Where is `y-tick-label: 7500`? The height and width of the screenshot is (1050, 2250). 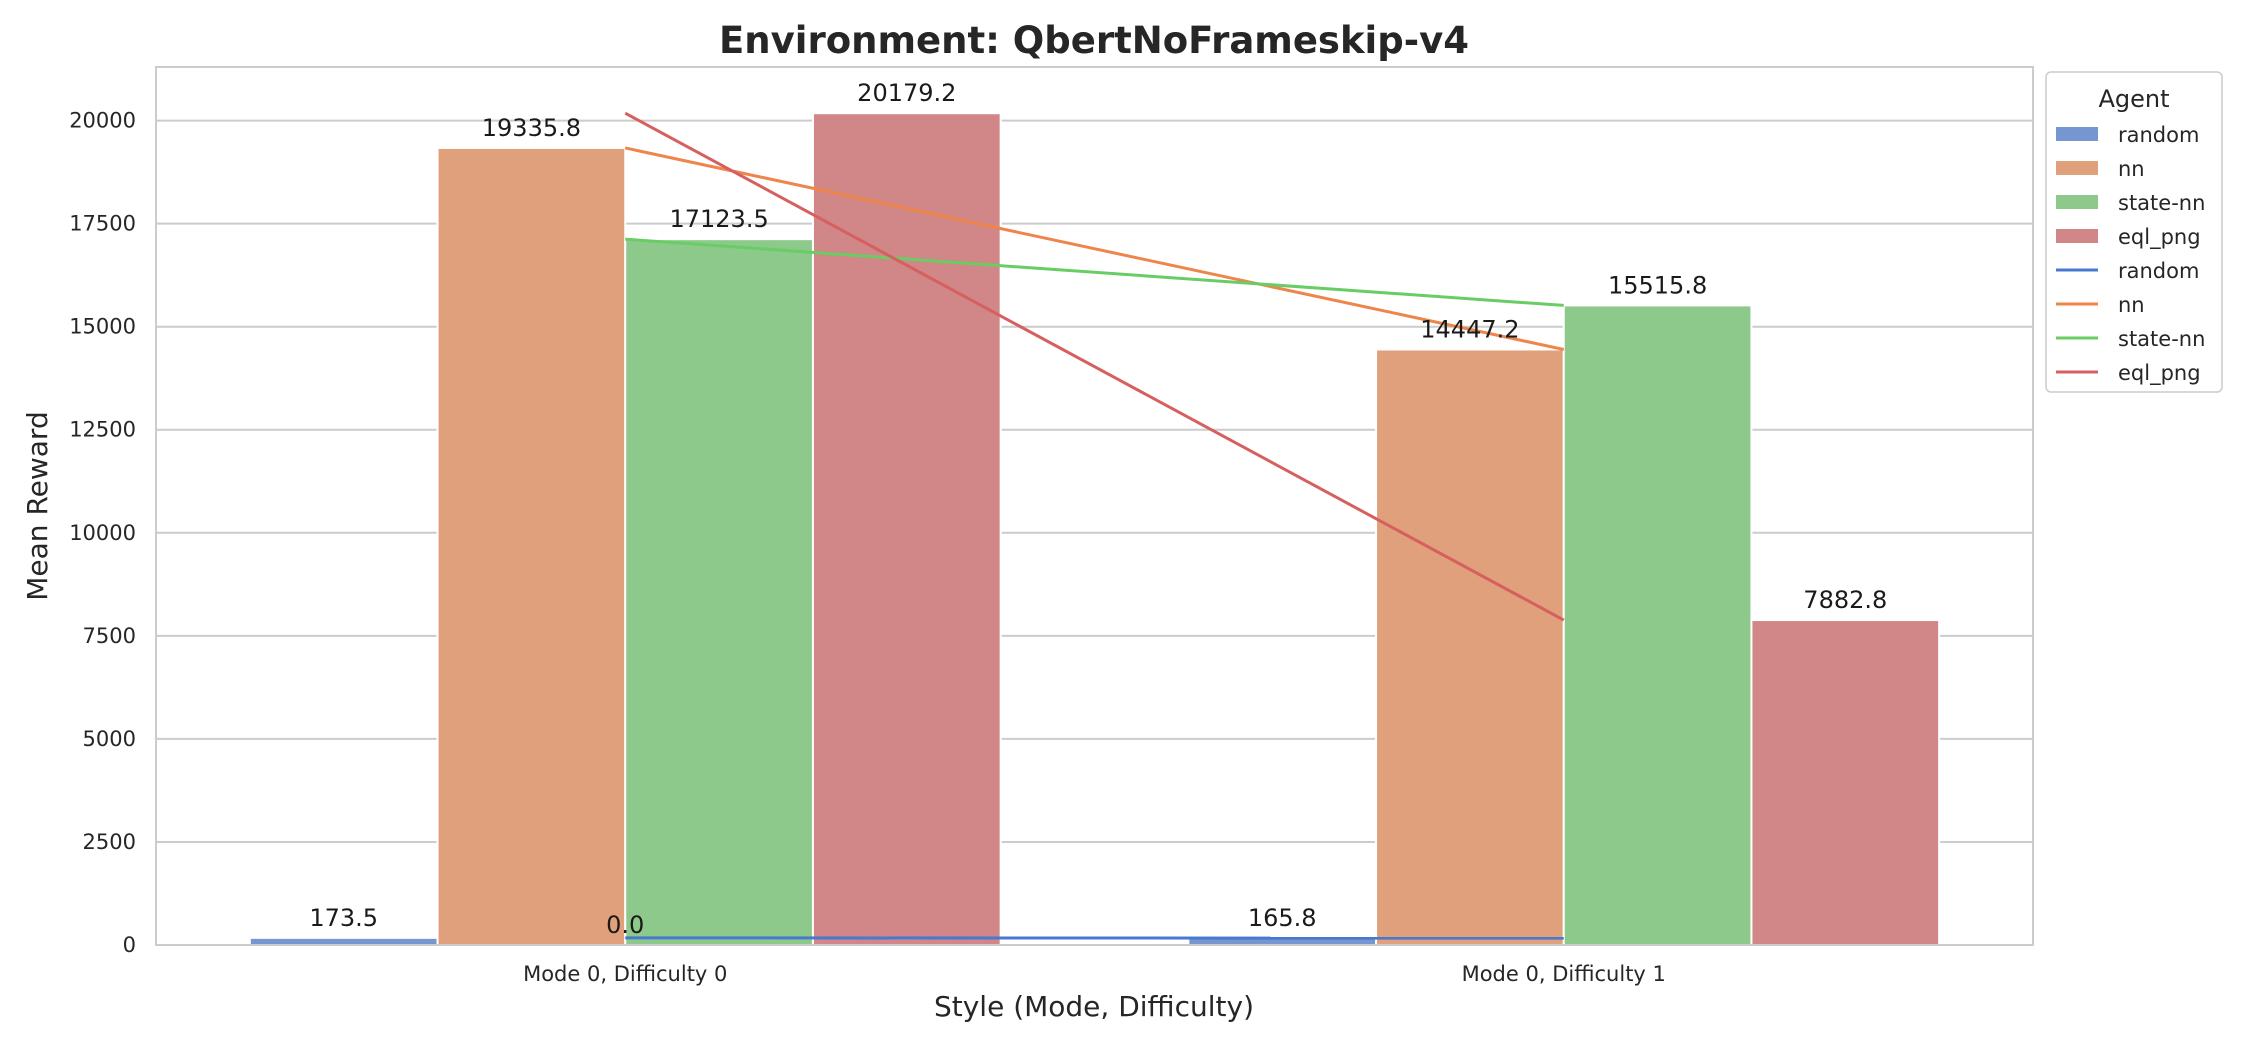 y-tick-label: 7500 is located at coordinates (109, 636).